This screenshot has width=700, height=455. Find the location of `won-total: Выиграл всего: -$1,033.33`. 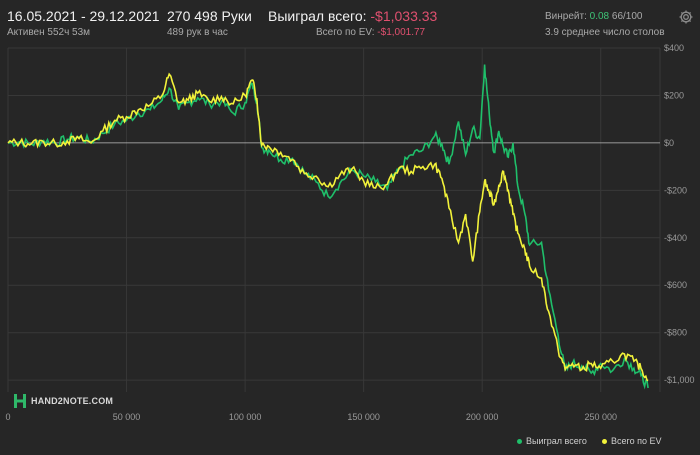

won-total: Выиграл всего: -$1,033.33 is located at coordinates (352, 16).